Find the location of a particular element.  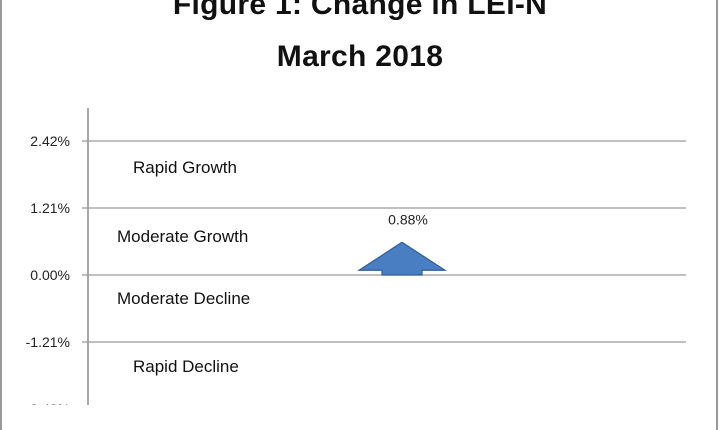

y-tick-label: 1.21% is located at coordinates (50, 208).